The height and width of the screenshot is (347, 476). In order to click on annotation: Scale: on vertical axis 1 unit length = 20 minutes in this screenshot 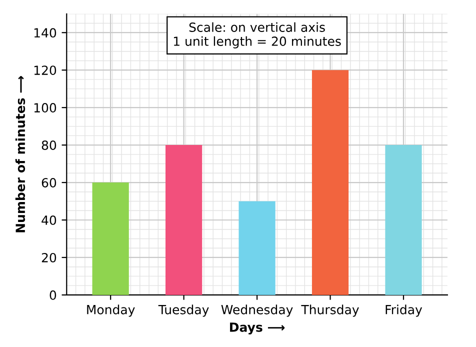, I will do `click(257, 35)`.